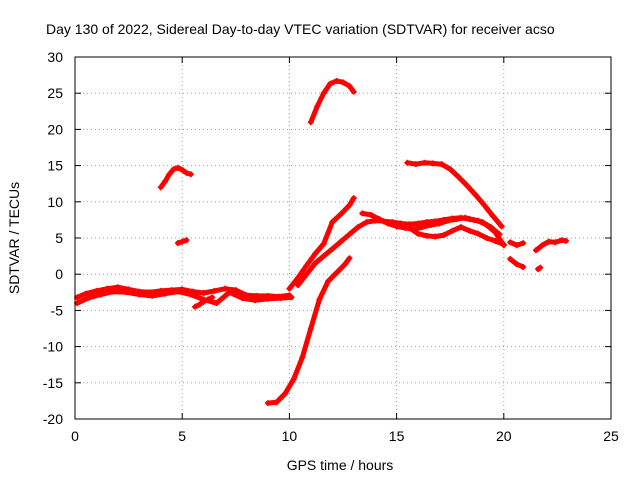 This screenshot has height=480, width=640. I want to click on y-tick-label: -10, so click(53, 347).